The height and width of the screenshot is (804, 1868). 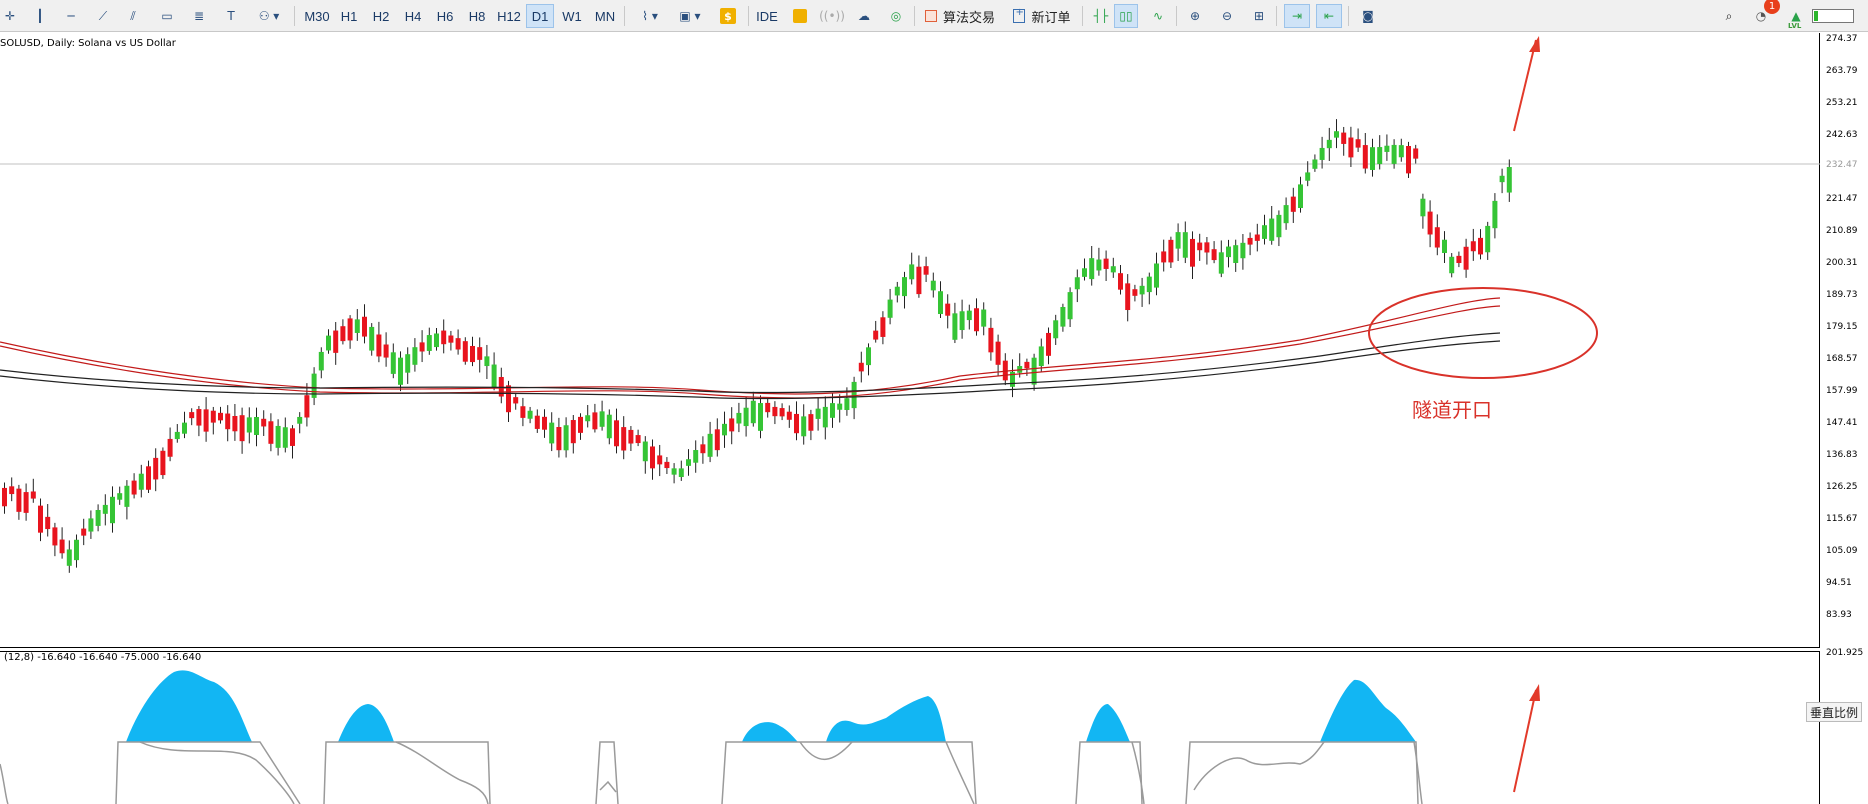 I want to click on fibonacci-icon: ≣, so click(x=199, y=16).